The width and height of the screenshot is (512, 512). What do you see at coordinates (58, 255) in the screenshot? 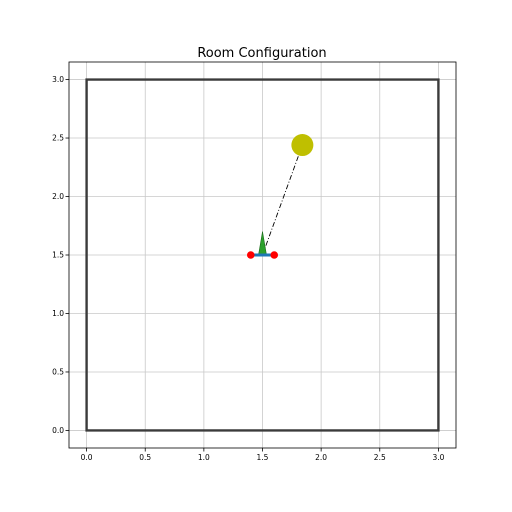
I see `y-tick-label: 1.5` at bounding box center [58, 255].